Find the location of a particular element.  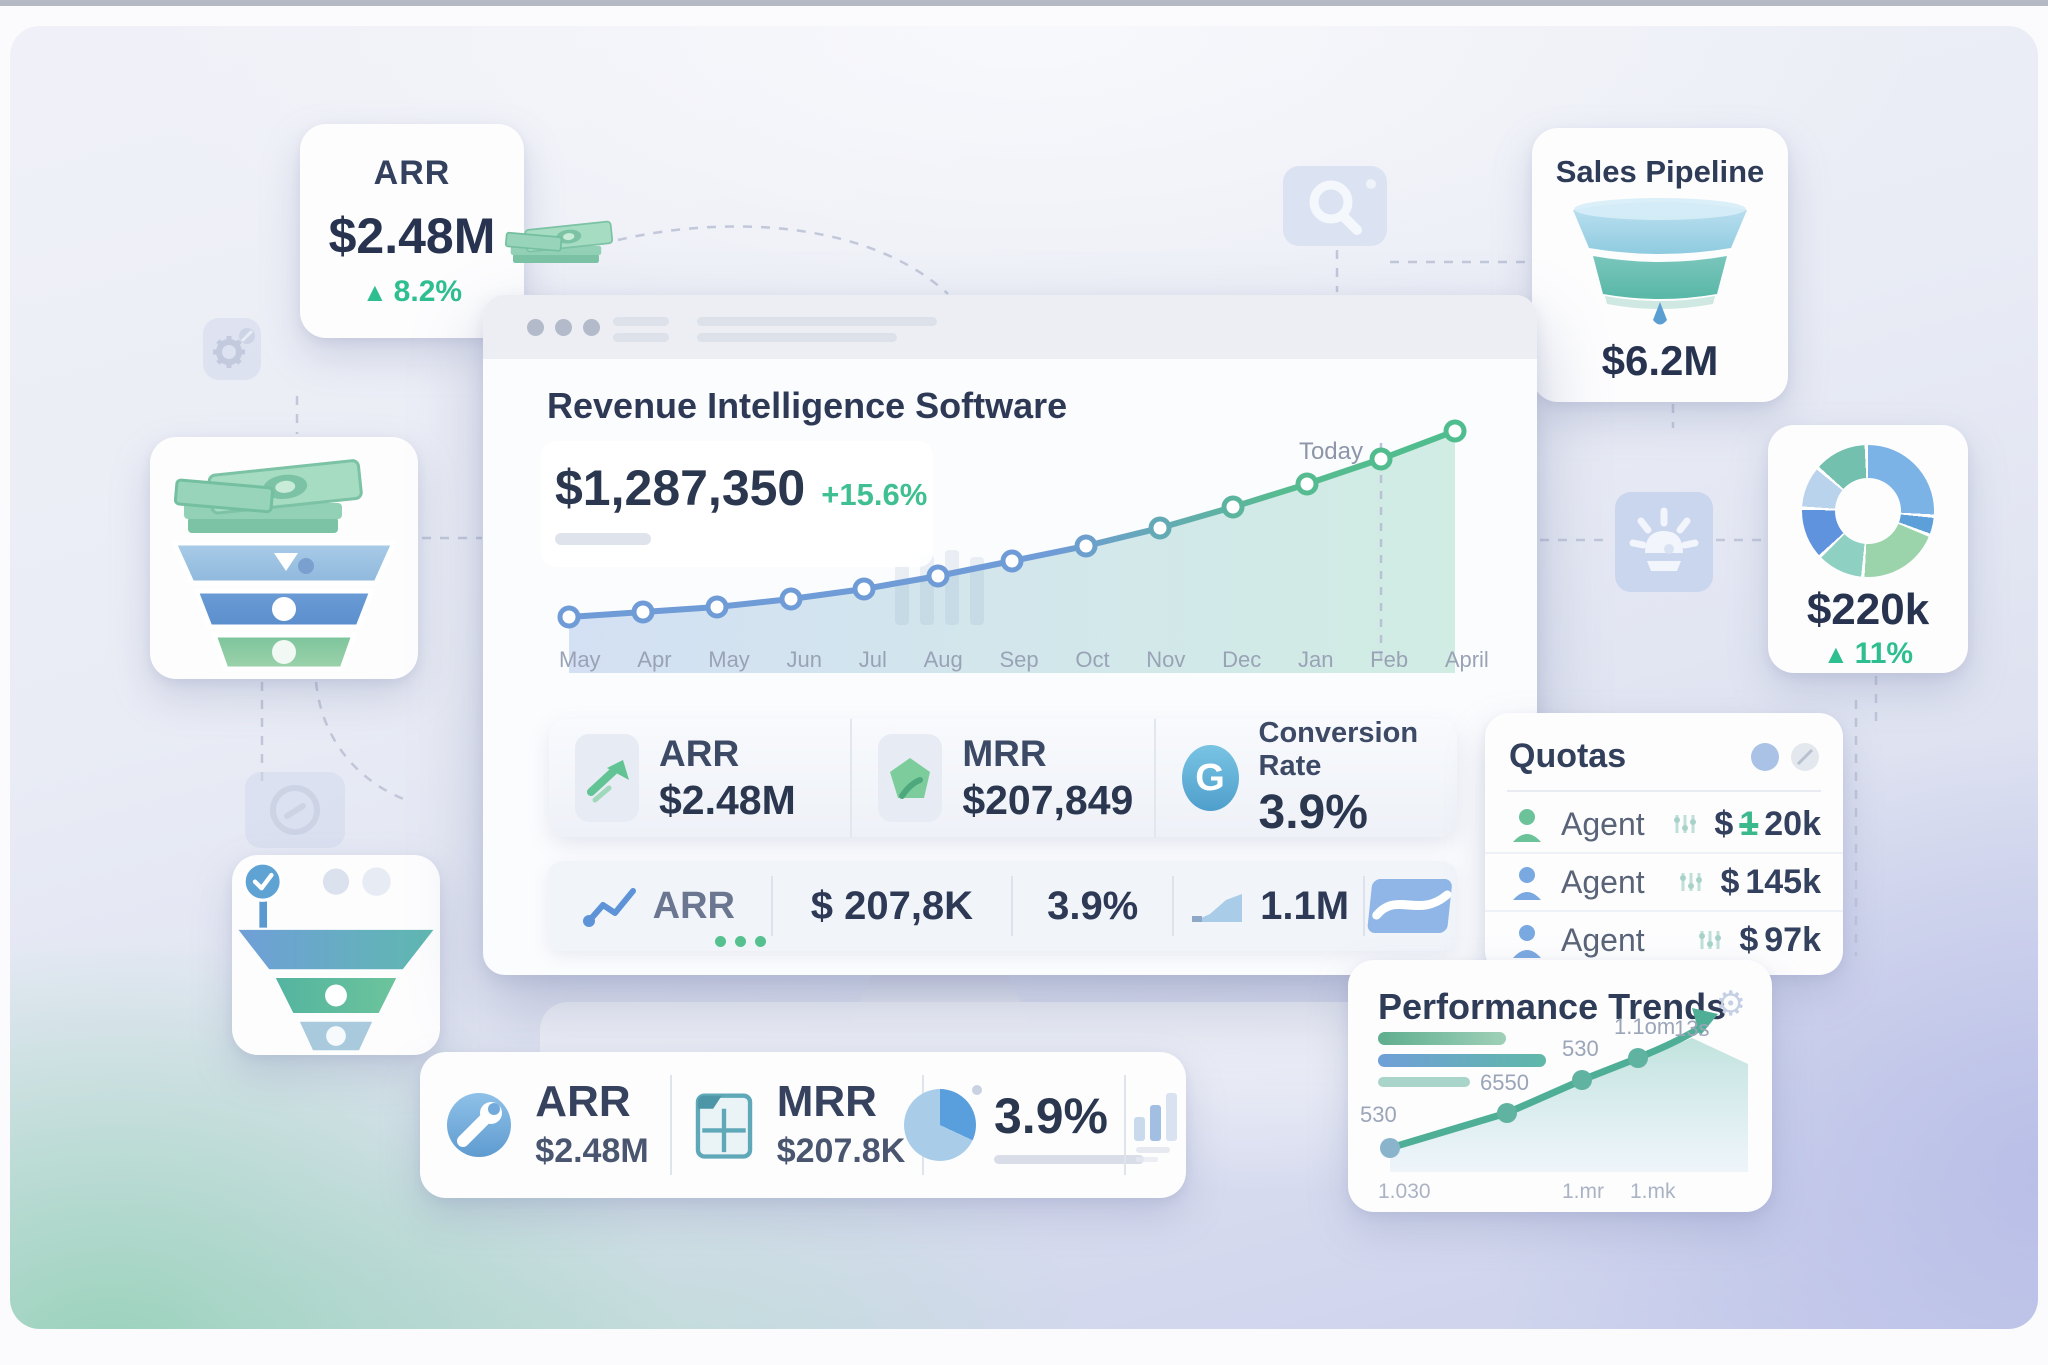

line-trend-icon is located at coordinates (609, 907).